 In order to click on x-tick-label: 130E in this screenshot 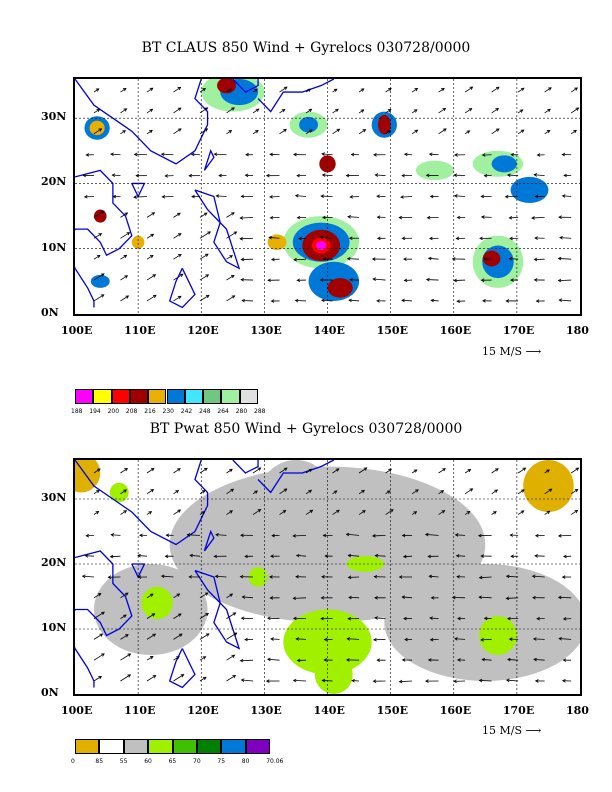, I will do `click(266, 330)`.